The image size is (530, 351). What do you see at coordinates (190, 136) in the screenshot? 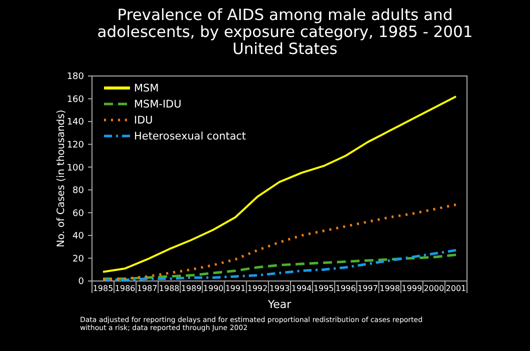
I see `legend-label: Heterosexual contact` at bounding box center [190, 136].